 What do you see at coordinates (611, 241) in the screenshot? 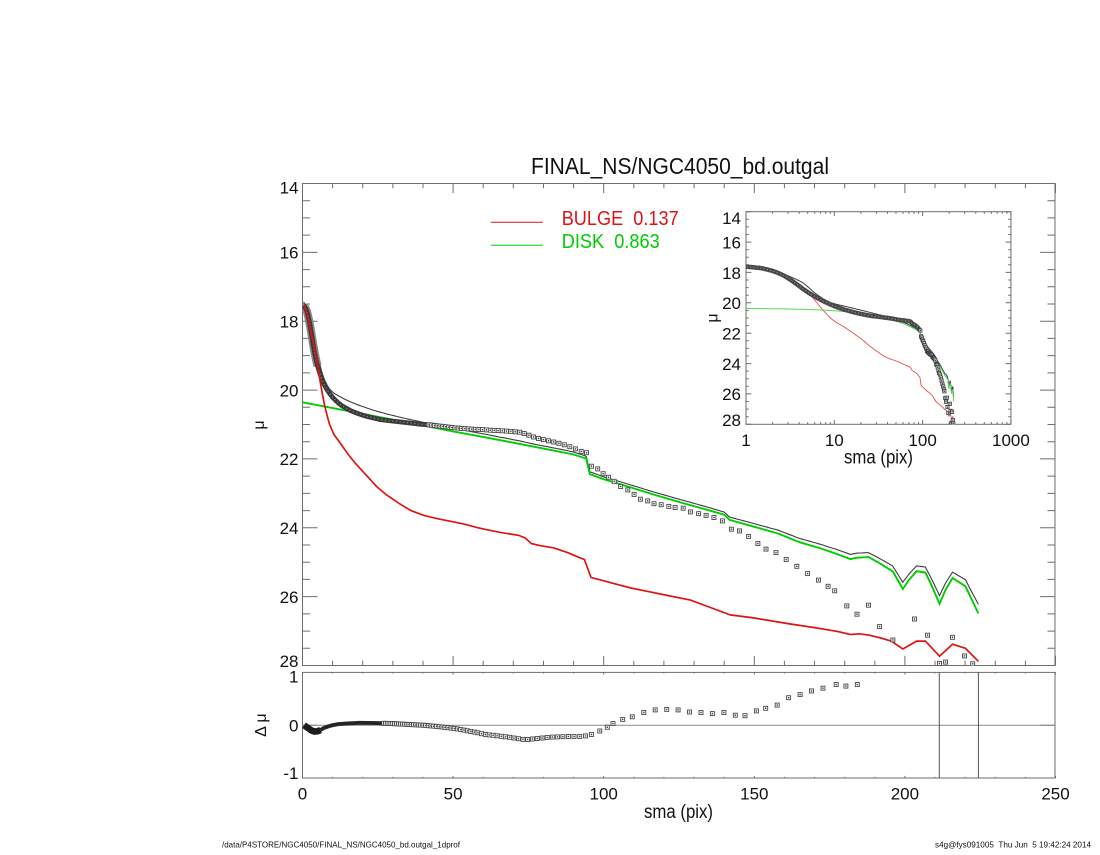
I see `svg-text: DISK 0.863` at bounding box center [611, 241].